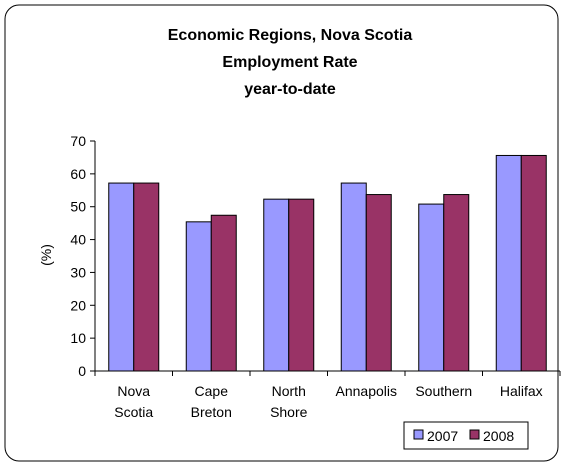 Image resolution: width=563 pixels, height=466 pixels. What do you see at coordinates (443, 391) in the screenshot?
I see `x-tick-label: Southern` at bounding box center [443, 391].